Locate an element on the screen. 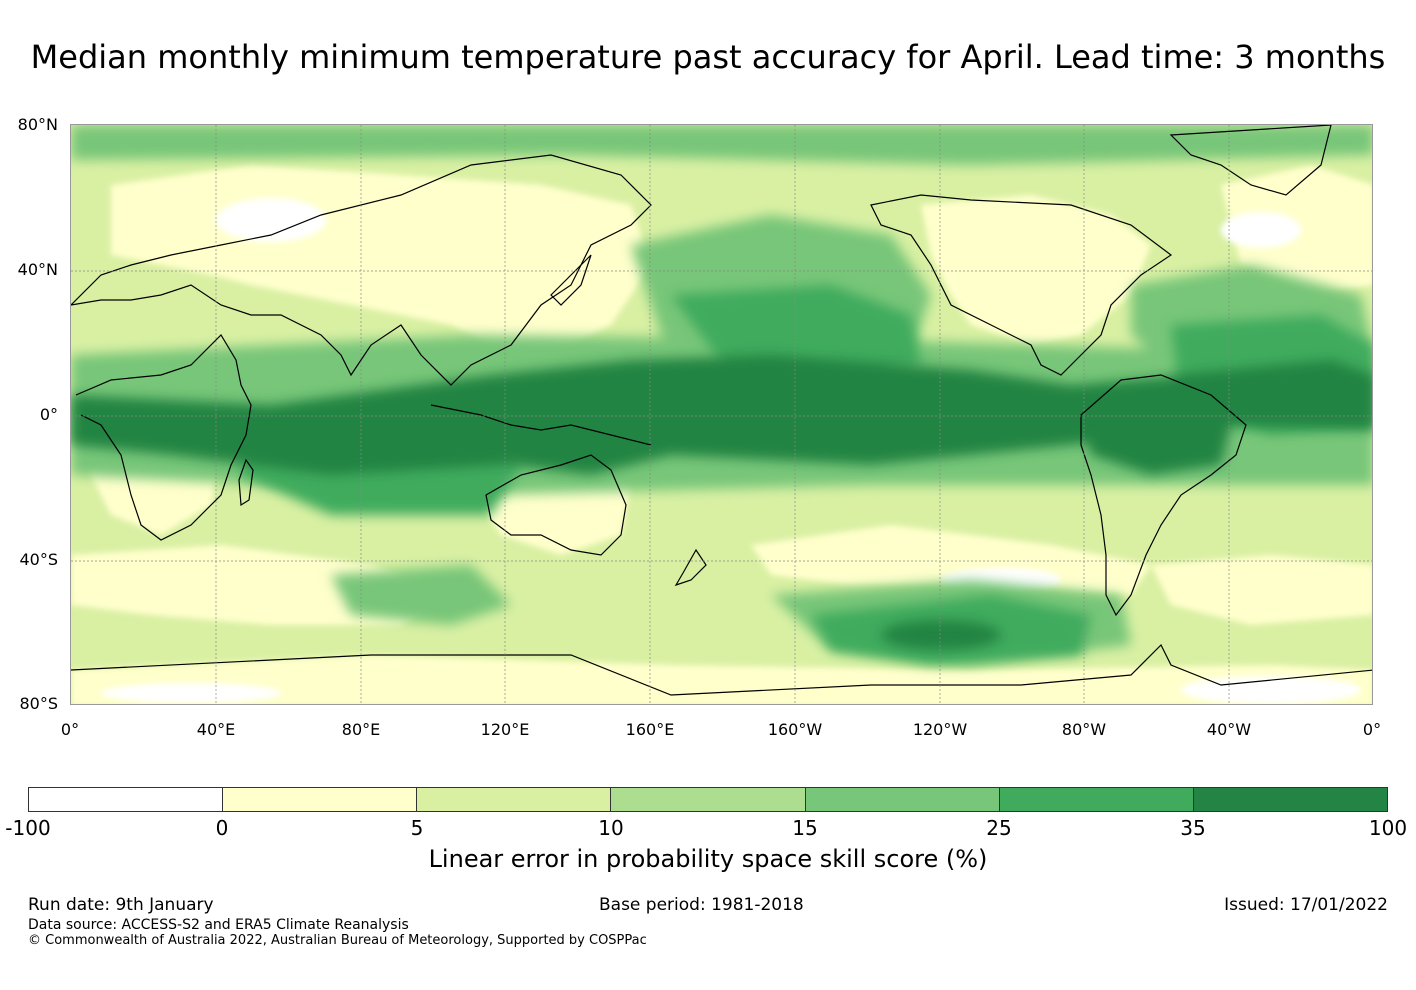  coast-madagascar is located at coordinates (246, 482).